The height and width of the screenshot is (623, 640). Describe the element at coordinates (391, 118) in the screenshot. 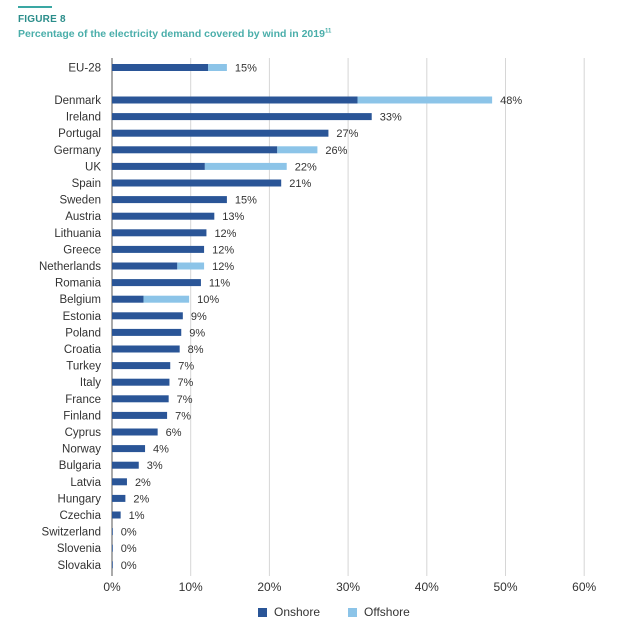

I see `data-label-ireland: 33%` at that location.